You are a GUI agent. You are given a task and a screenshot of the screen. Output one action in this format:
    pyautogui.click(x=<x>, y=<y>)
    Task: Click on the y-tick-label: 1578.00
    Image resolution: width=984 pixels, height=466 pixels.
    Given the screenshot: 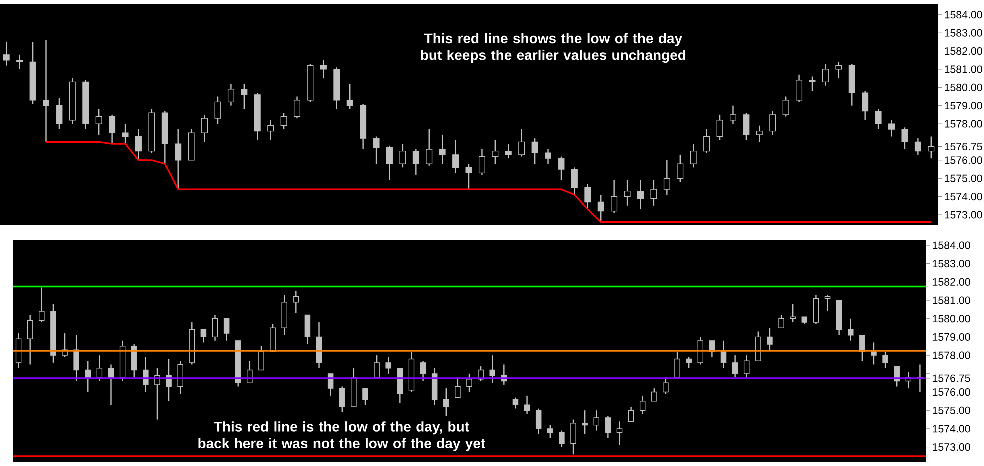 What is the action you would take?
    pyautogui.click(x=963, y=124)
    